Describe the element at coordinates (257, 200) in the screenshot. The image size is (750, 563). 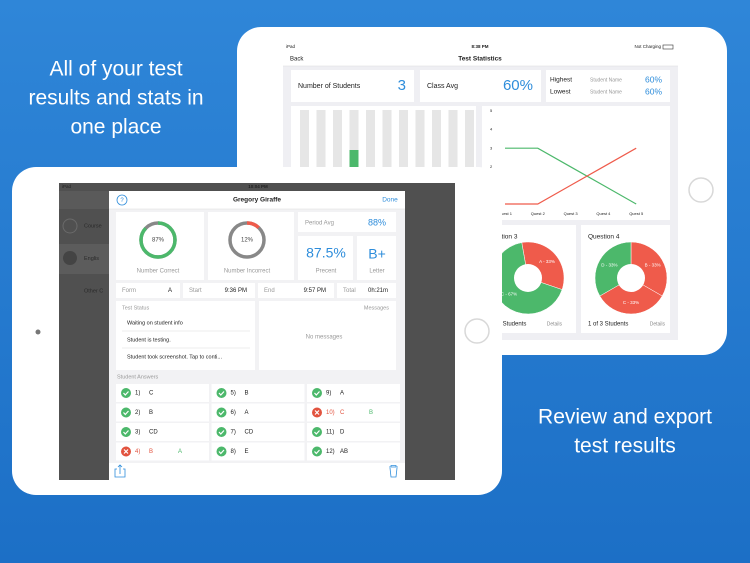
I see `modal-header` at that location.